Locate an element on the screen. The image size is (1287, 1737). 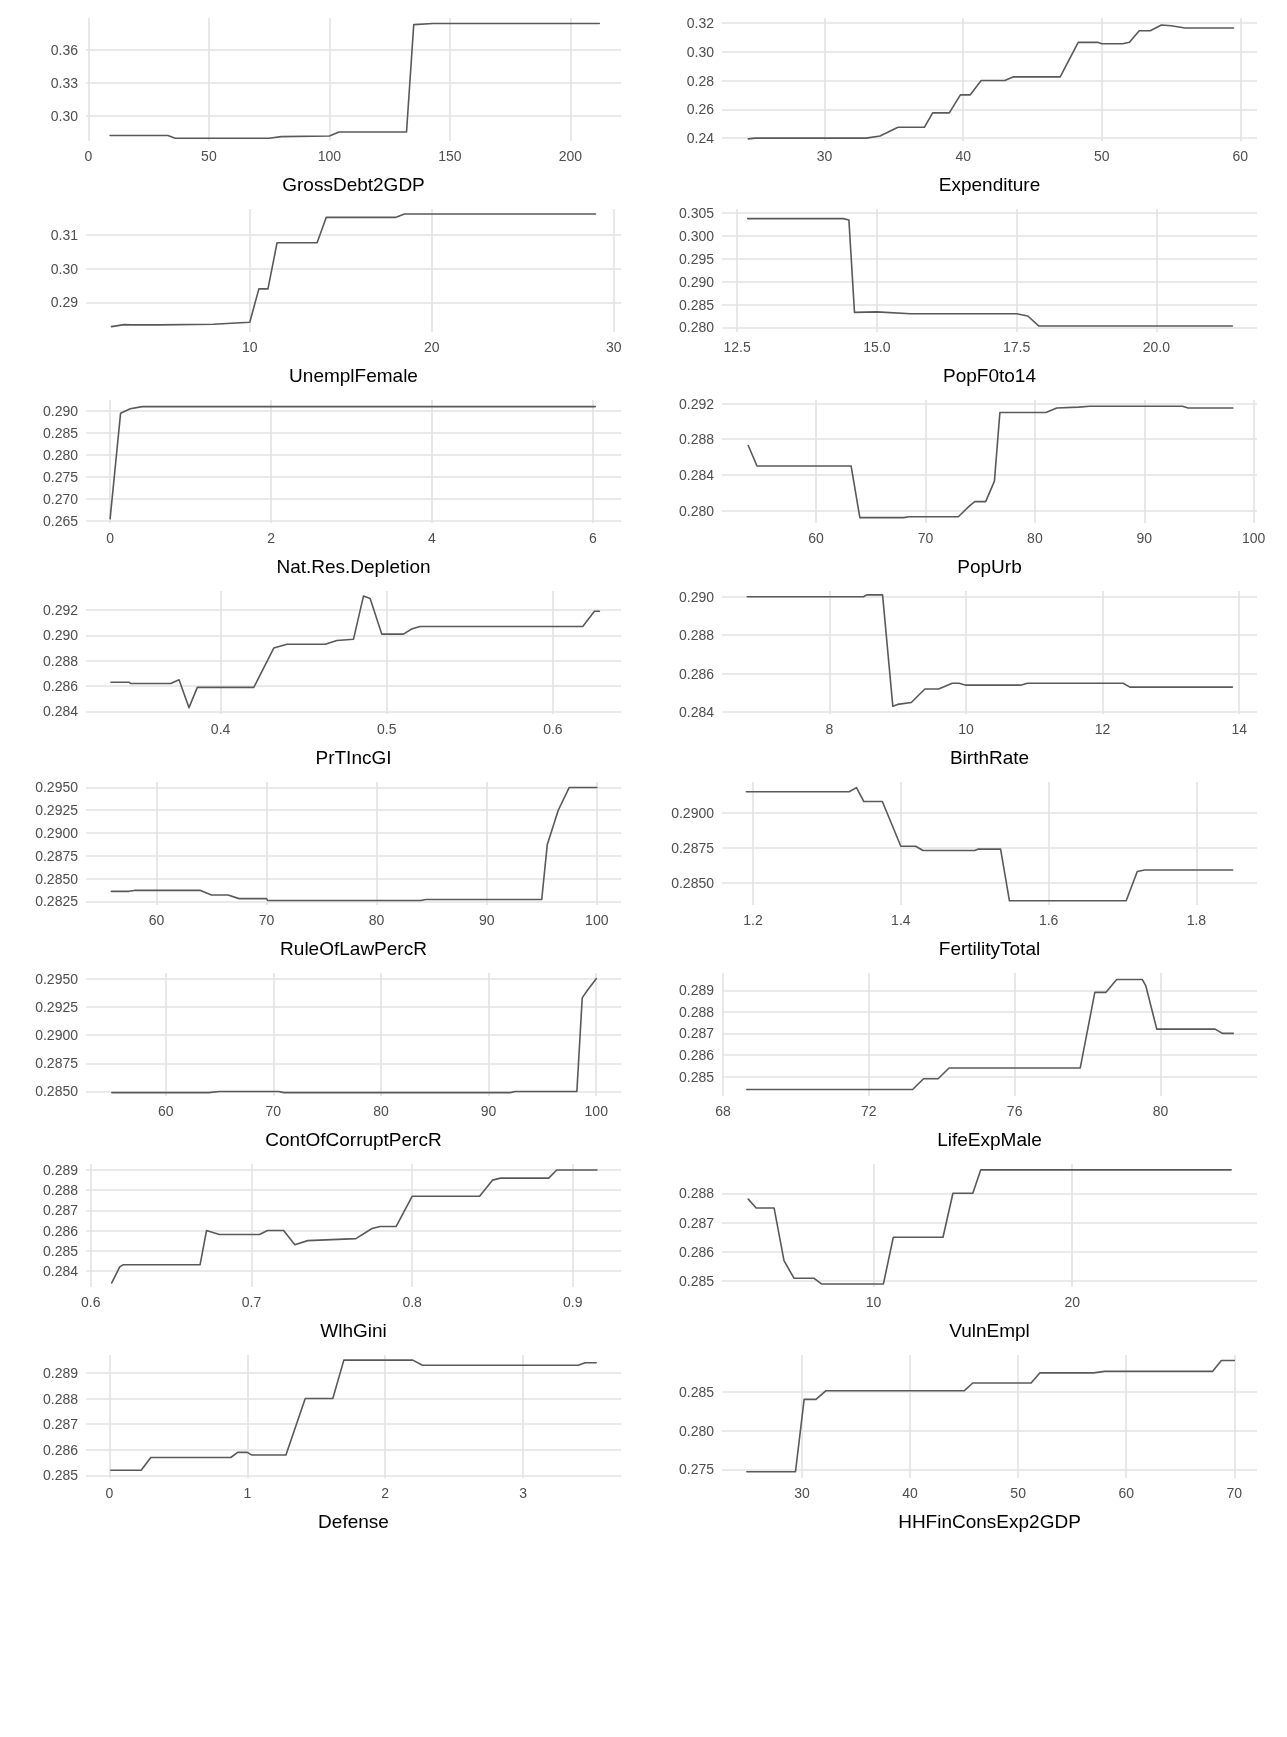
x-axis-title: PopF0to14 is located at coordinates (990, 375).